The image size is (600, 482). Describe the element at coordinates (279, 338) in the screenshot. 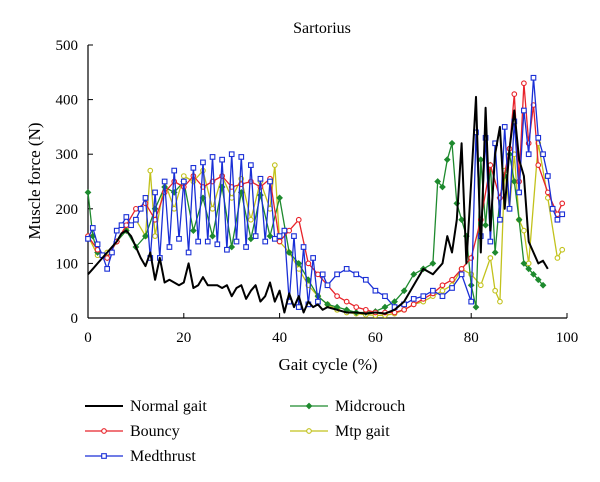

I see `x-tick-label: 40` at that location.